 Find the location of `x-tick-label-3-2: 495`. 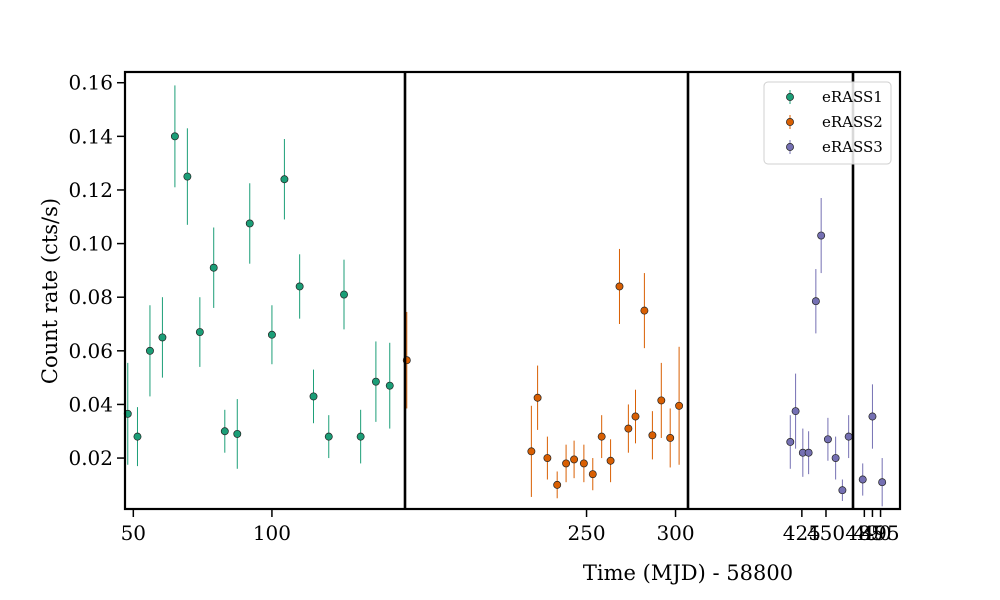

x-tick-label-3-2: 495 is located at coordinates (880, 533).